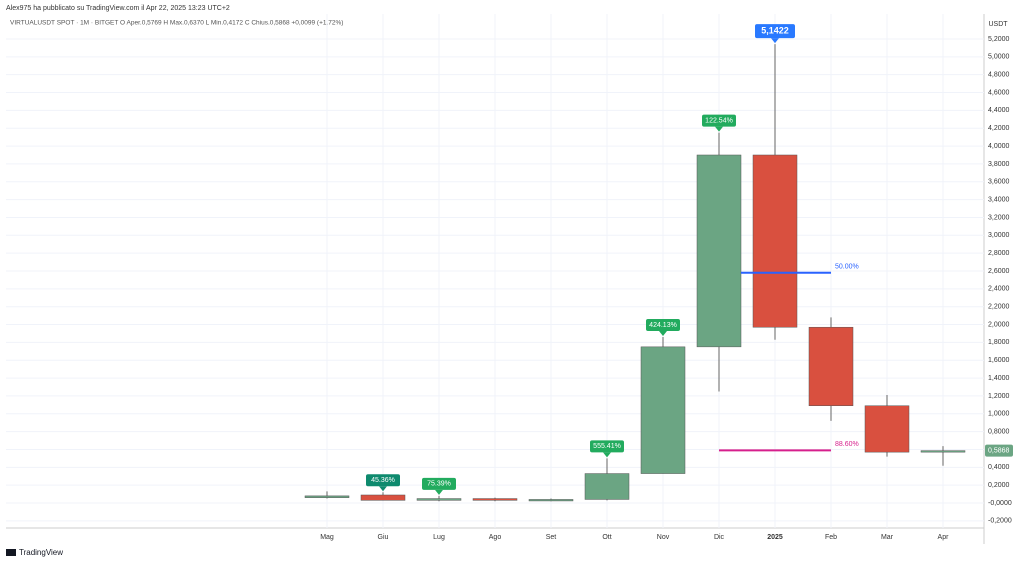 This screenshot has width=1024, height=569. What do you see at coordinates (663, 537) in the screenshot?
I see `x-tick-label: Nov` at bounding box center [663, 537].